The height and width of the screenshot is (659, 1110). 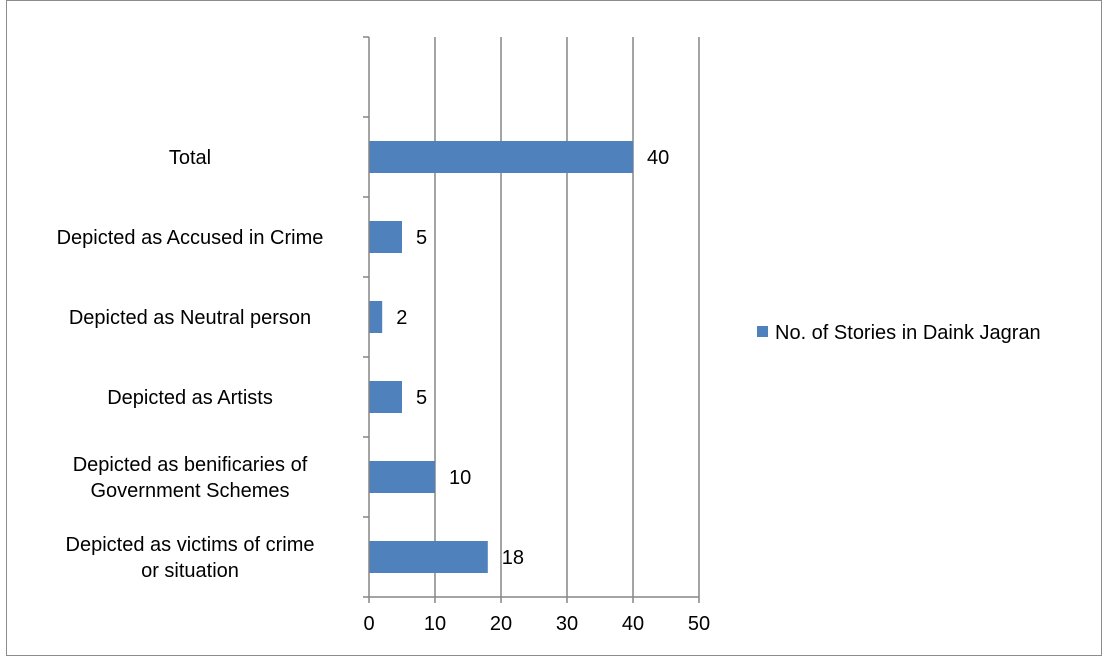 I want to click on category-label-line: or situation, so click(x=190, y=571).